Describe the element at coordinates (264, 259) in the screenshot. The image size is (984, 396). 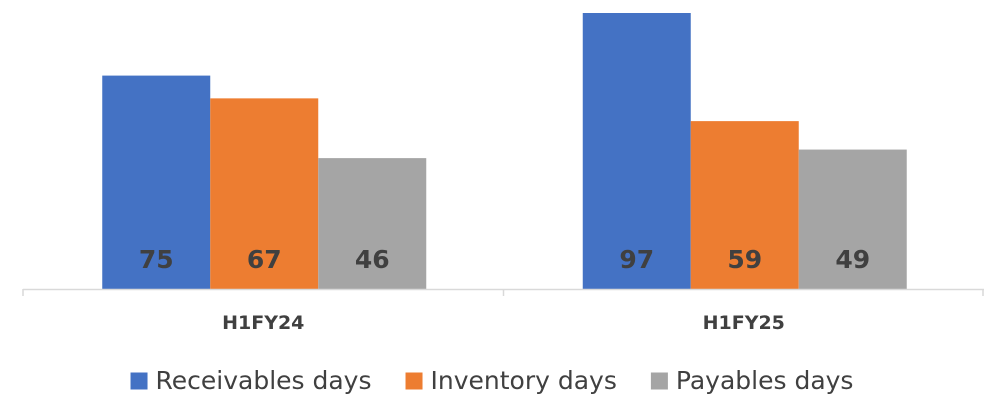
I see `data-label-inventory-days-h1fy24: 67` at that location.